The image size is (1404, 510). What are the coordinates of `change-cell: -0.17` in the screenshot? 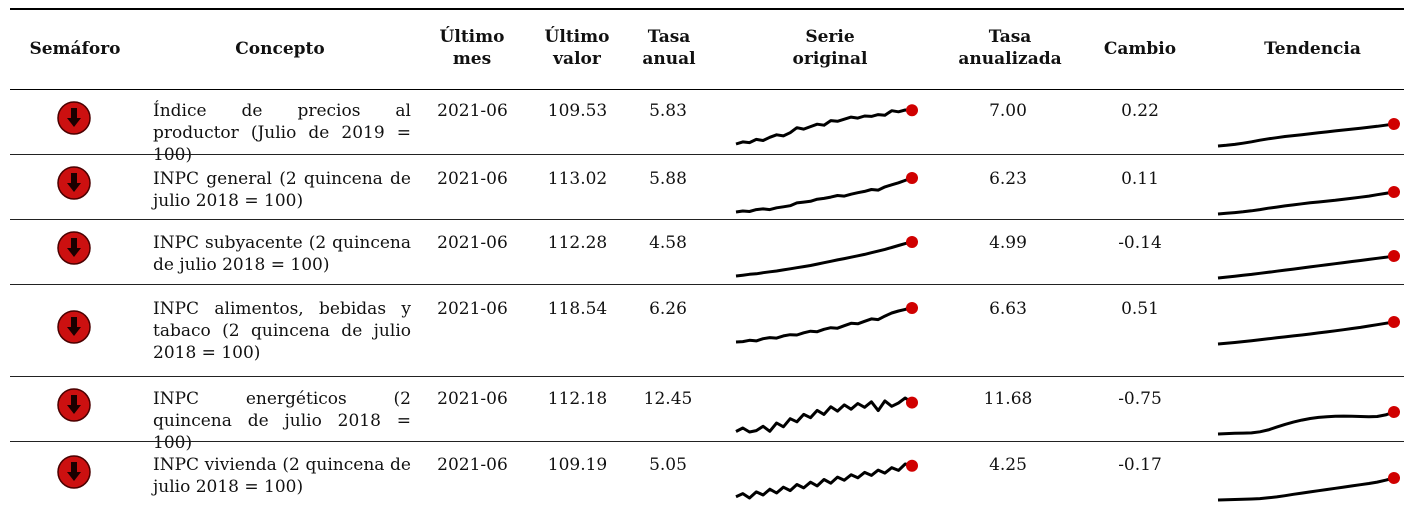 It's located at (1140, 465).